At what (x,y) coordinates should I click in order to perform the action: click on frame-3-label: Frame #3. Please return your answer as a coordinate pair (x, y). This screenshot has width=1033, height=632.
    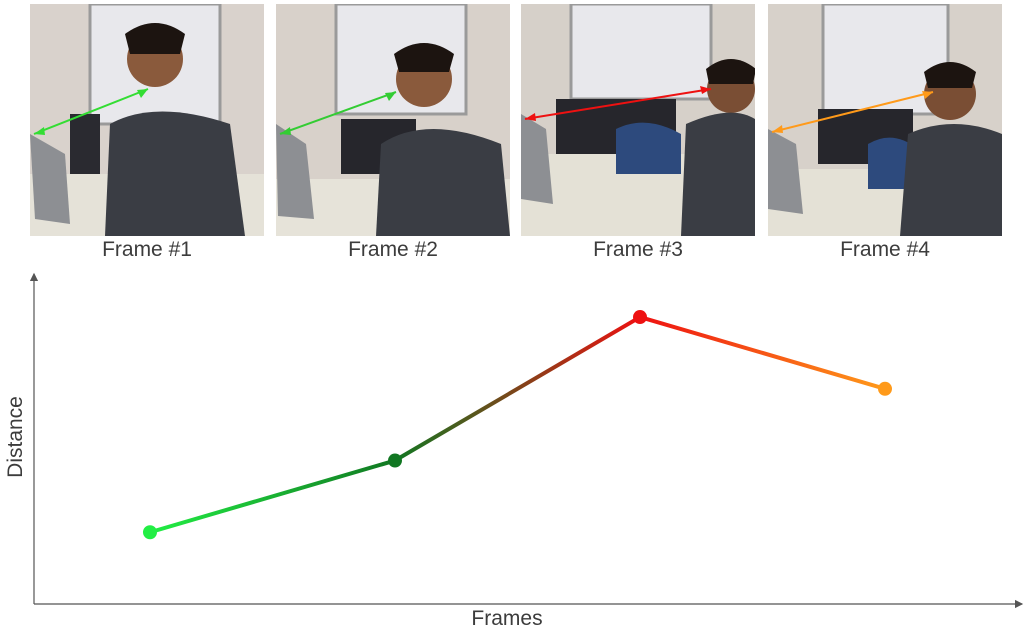
    Looking at the image, I should click on (638, 249).